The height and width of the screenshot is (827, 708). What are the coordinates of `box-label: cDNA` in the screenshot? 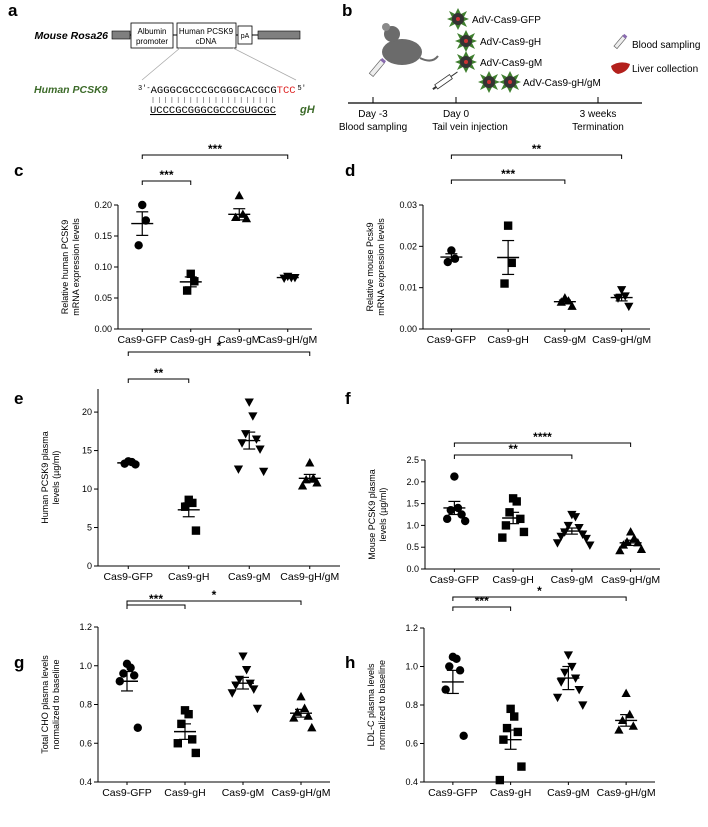 It's located at (207, 41).